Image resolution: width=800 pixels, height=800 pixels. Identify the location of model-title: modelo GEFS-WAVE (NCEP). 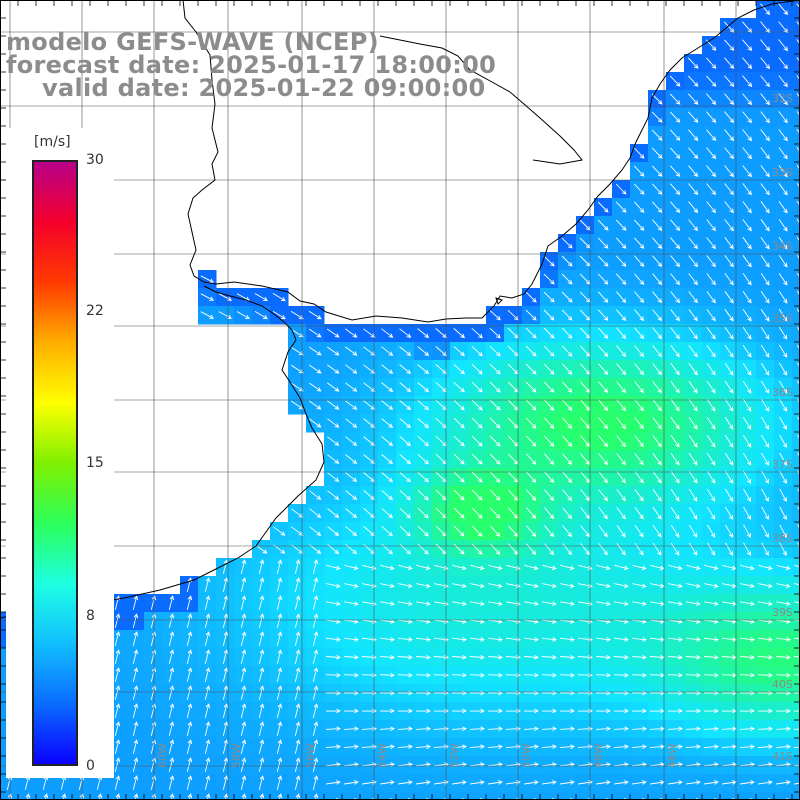
(192, 42).